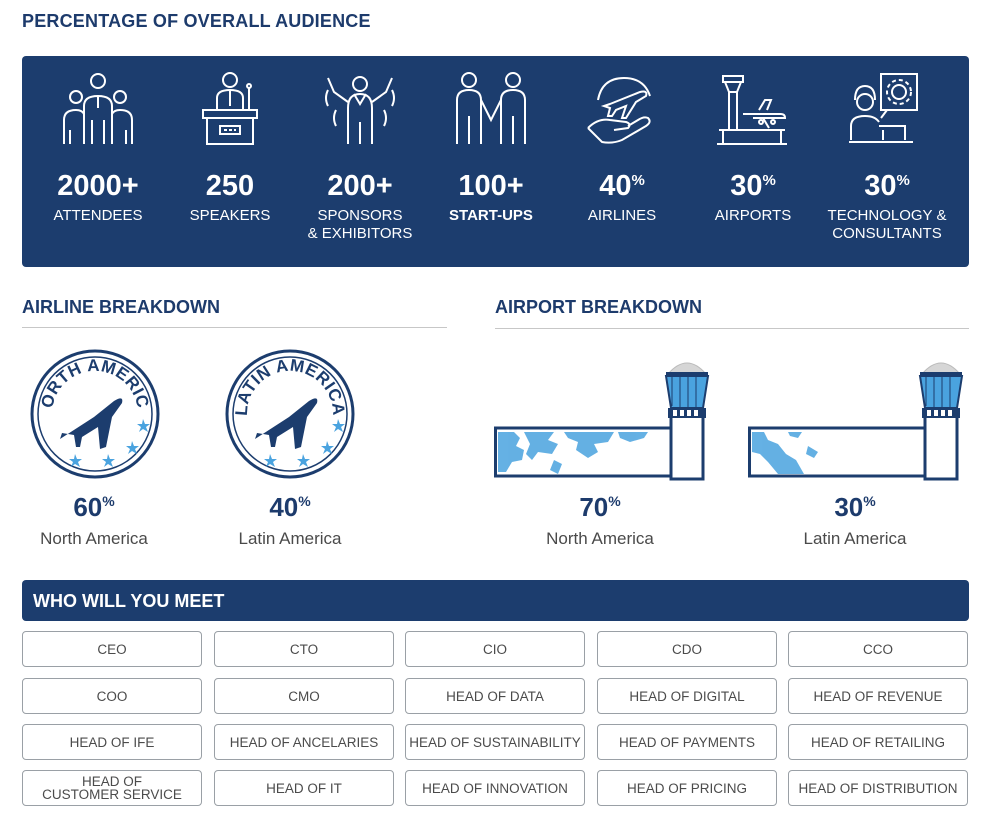 The height and width of the screenshot is (826, 996). Describe the element at coordinates (234, 327) in the screenshot. I see `airline-divider` at that location.